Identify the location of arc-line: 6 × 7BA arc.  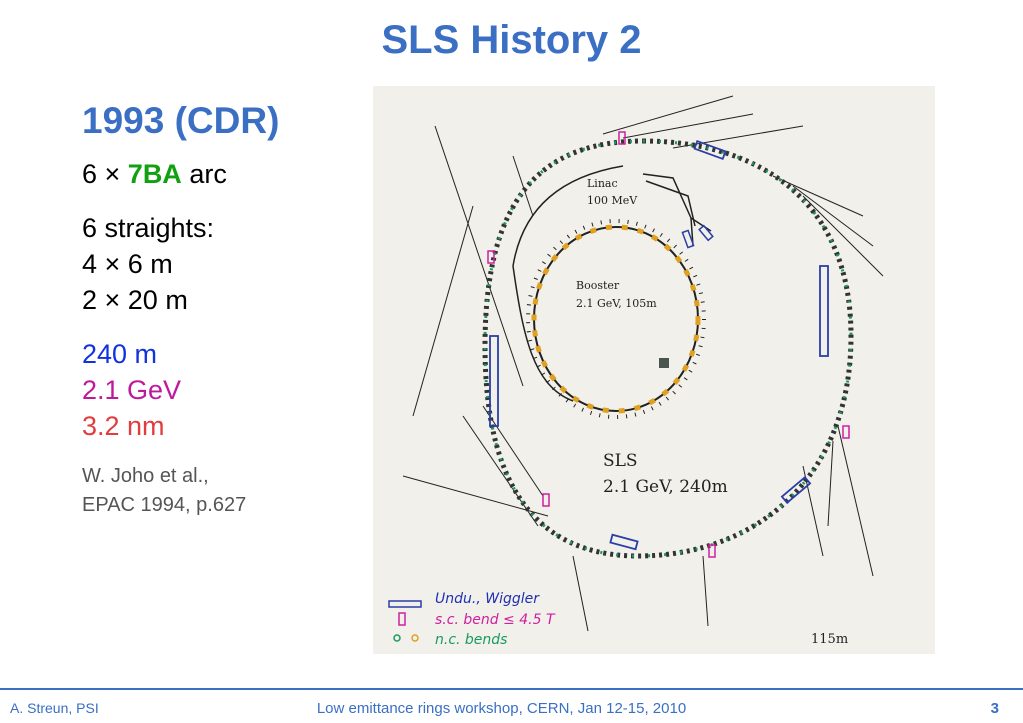
(224, 174).